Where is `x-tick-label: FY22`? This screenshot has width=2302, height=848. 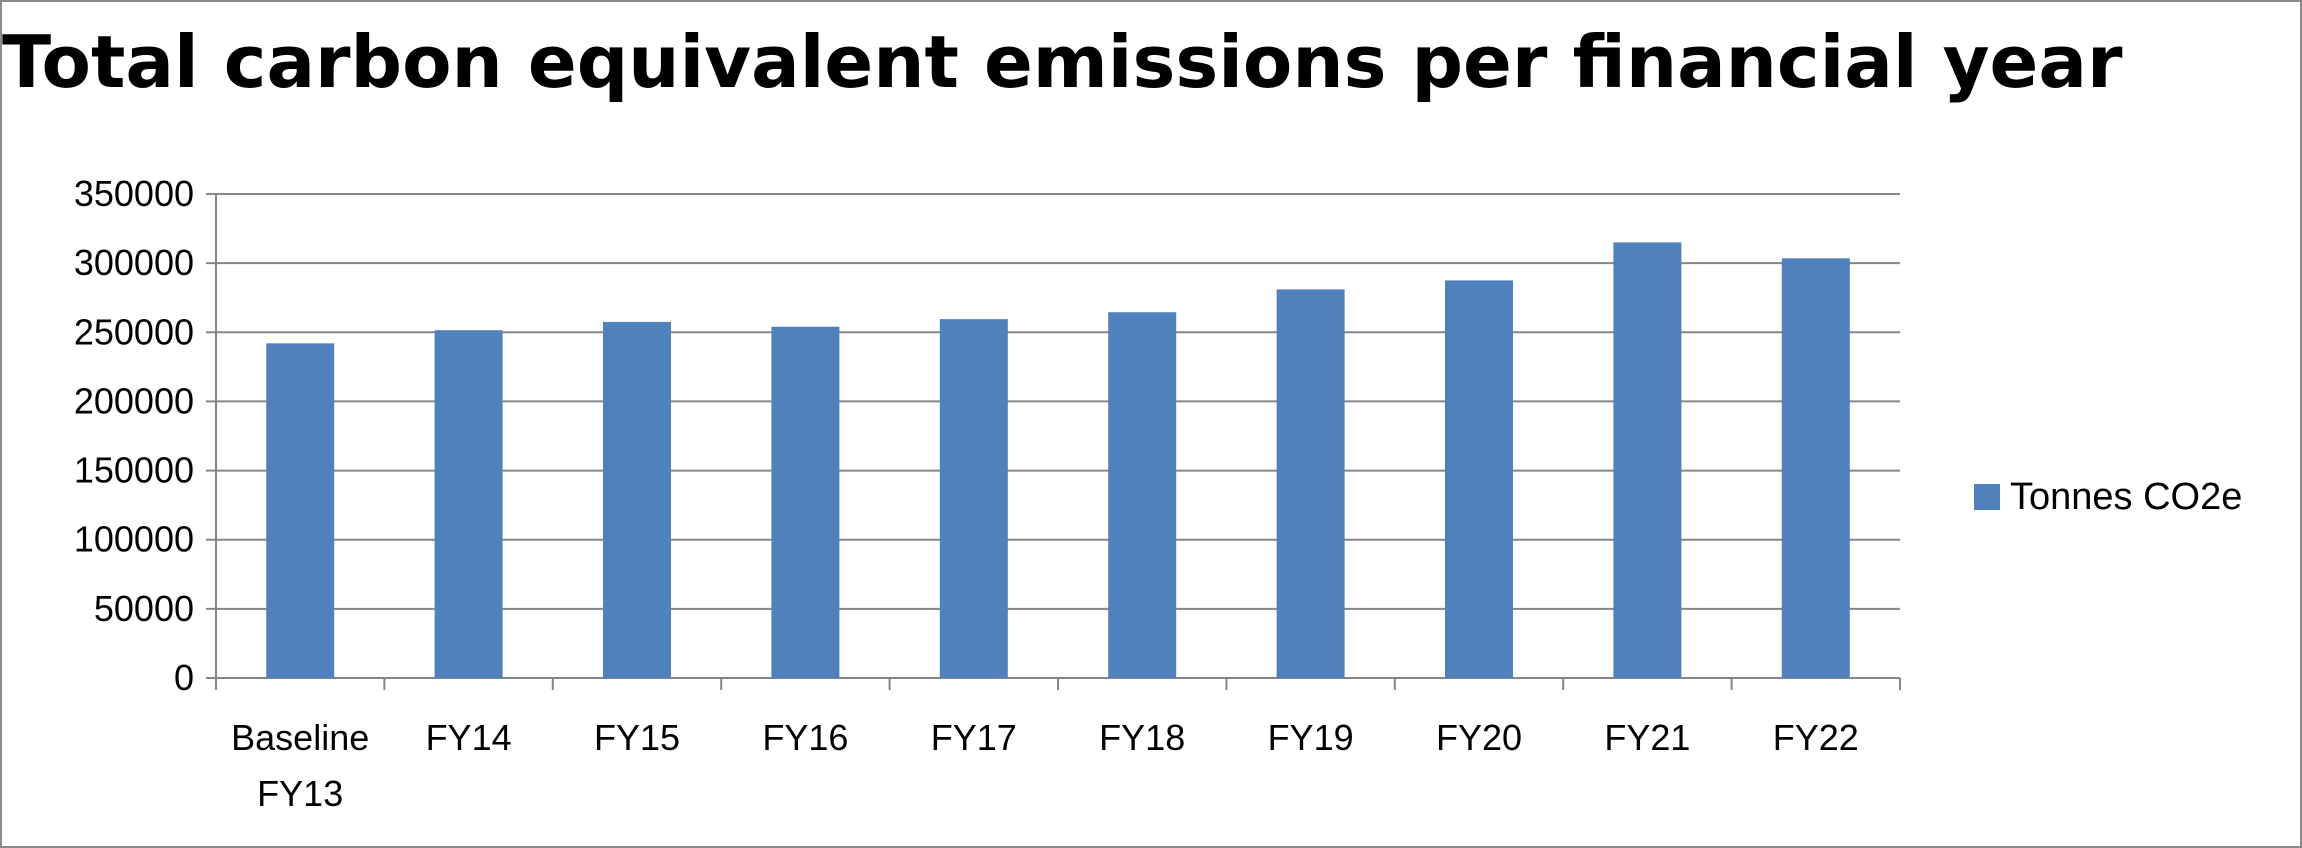 x-tick-label: FY22 is located at coordinates (1816, 737).